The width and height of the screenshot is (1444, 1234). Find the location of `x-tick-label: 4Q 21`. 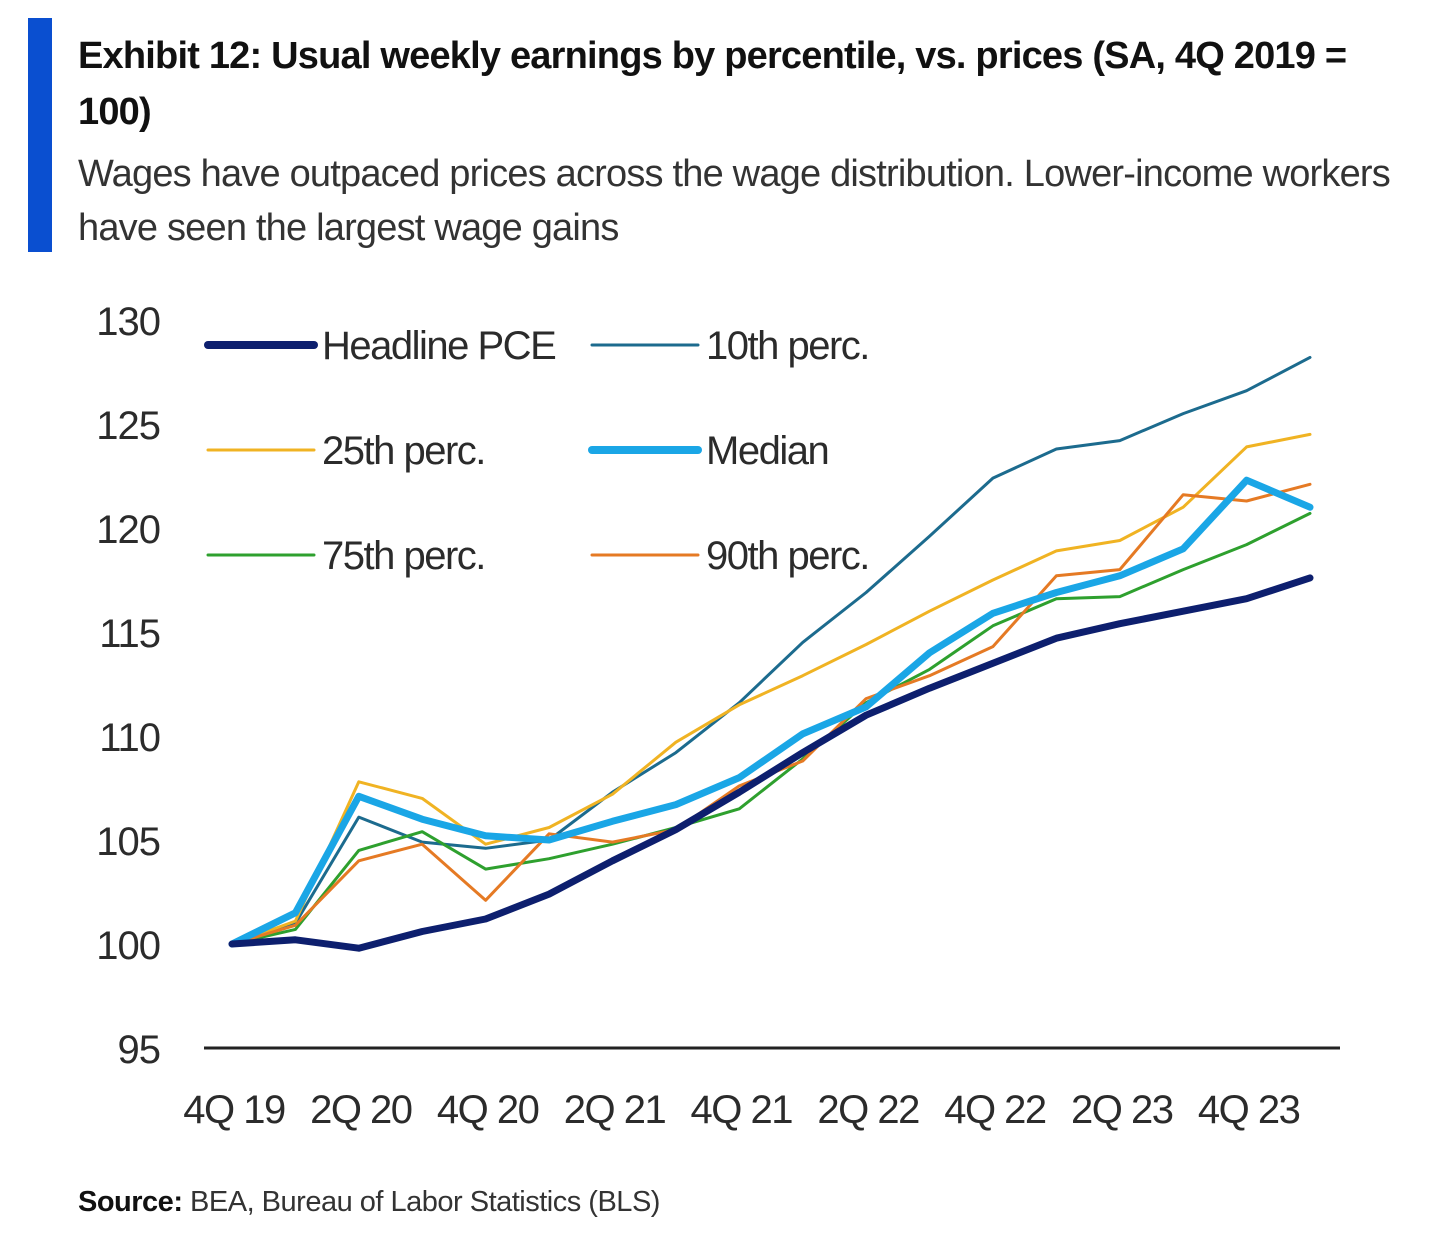

x-tick-label: 4Q 21 is located at coordinates (742, 1110).